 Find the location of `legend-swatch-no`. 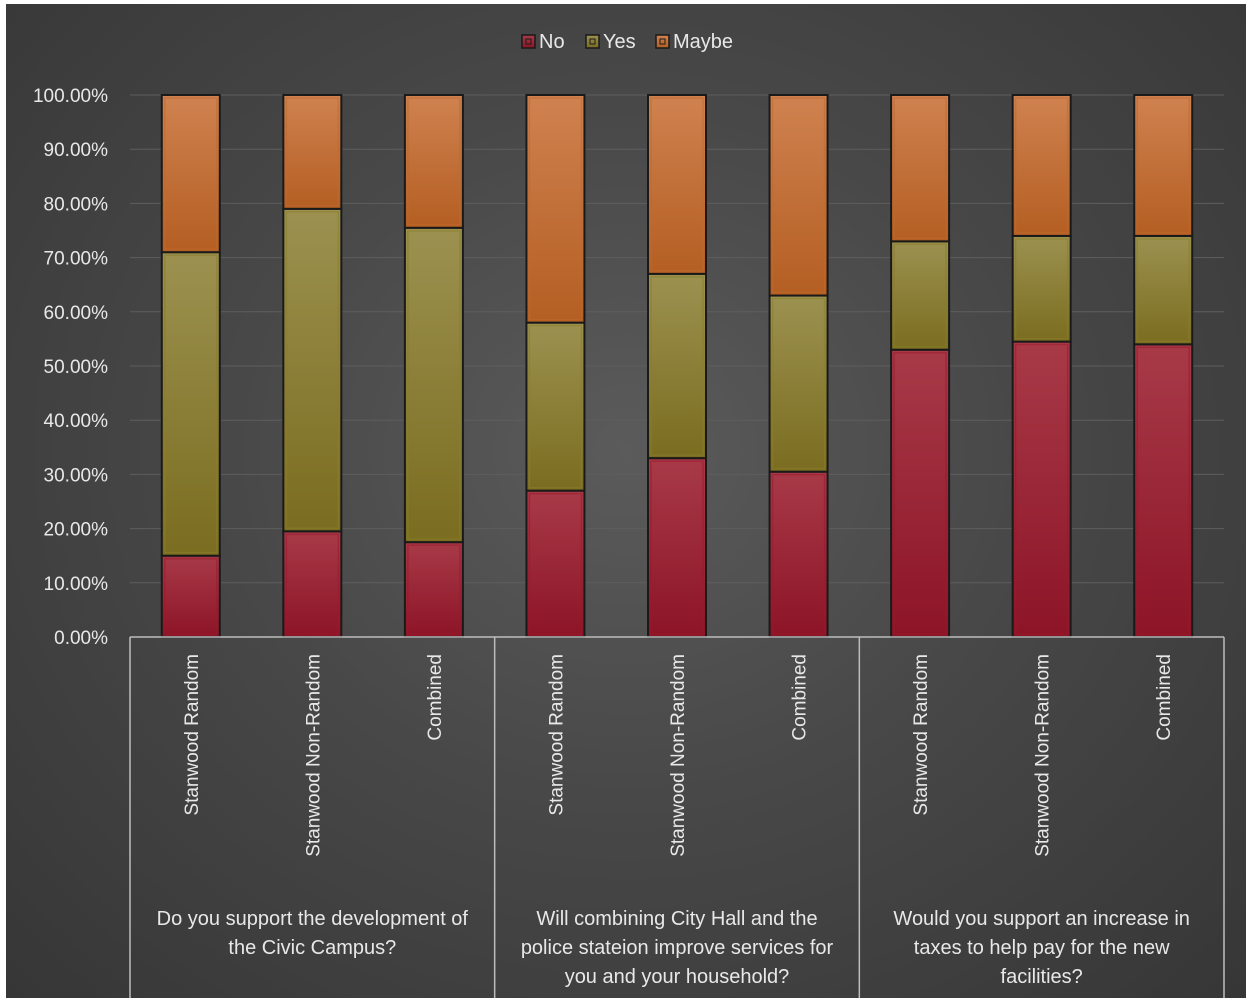

legend-swatch-no is located at coordinates (528, 41).